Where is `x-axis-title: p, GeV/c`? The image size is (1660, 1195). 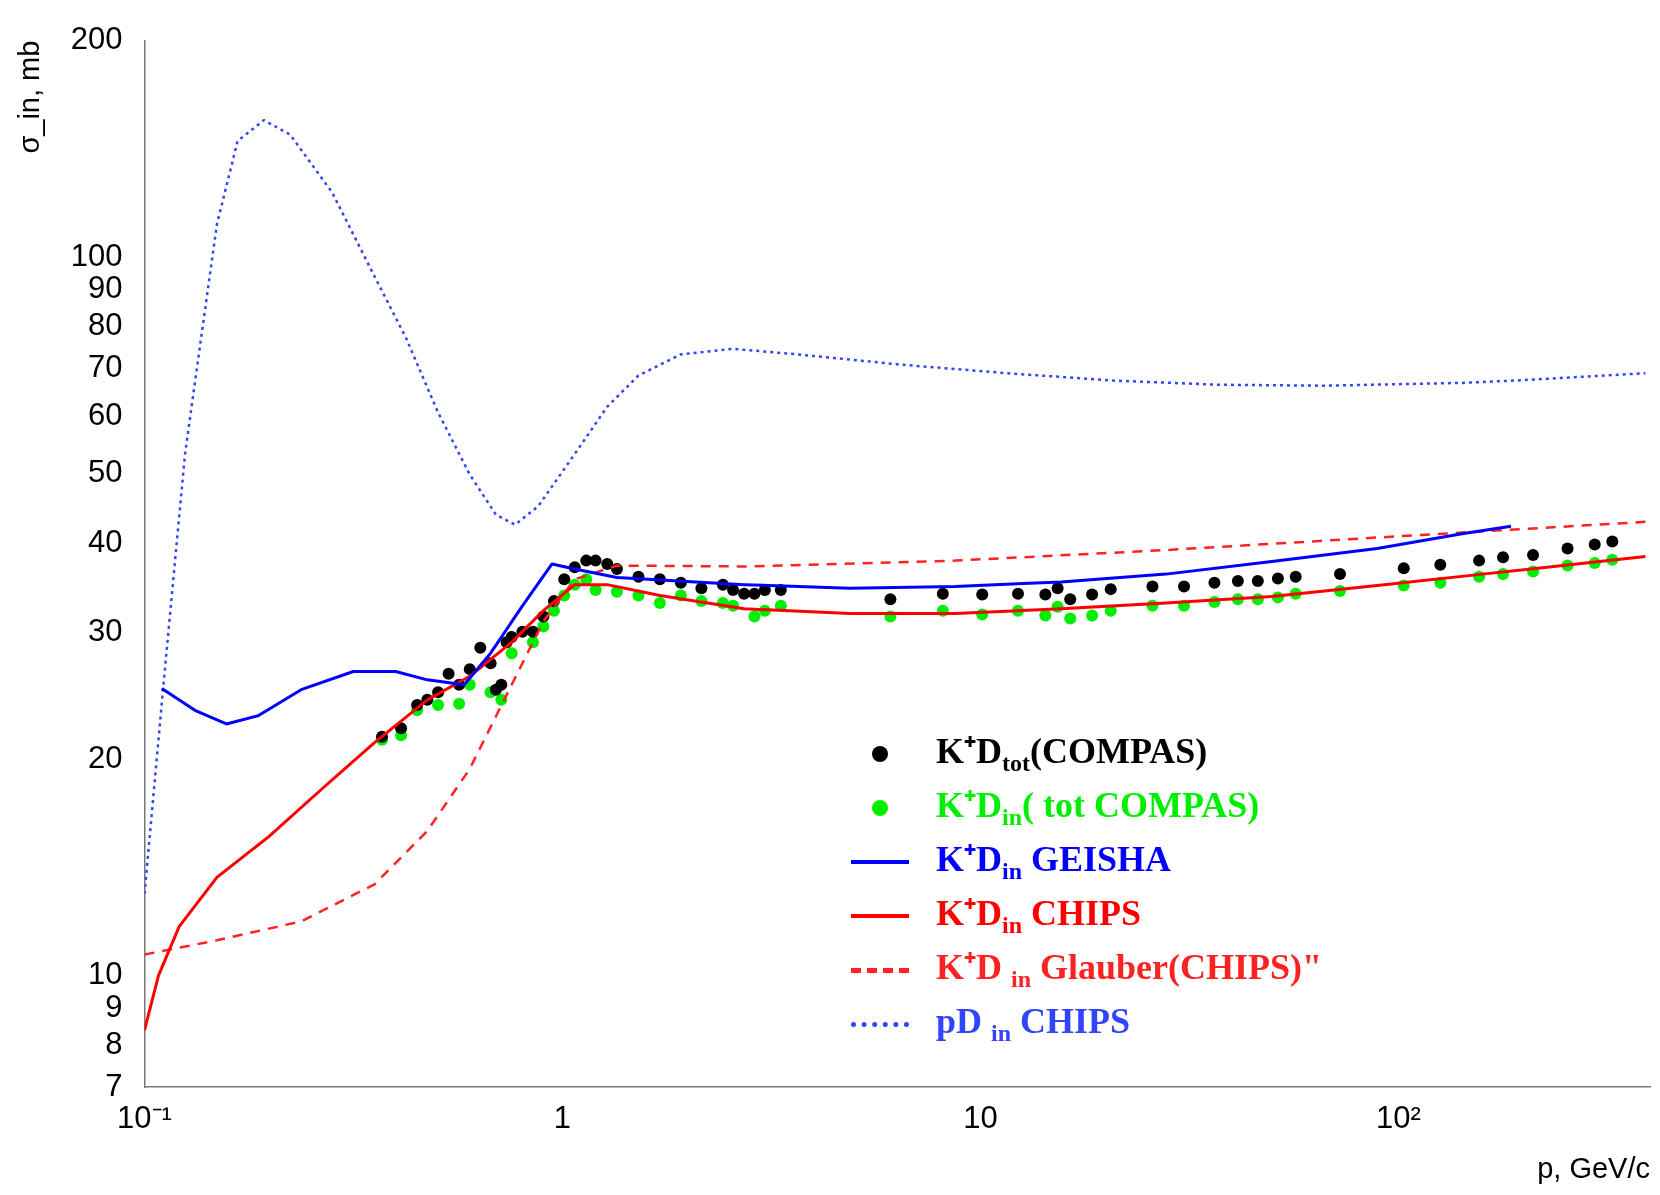
x-axis-title: p, GeV/c is located at coordinates (1593, 1167).